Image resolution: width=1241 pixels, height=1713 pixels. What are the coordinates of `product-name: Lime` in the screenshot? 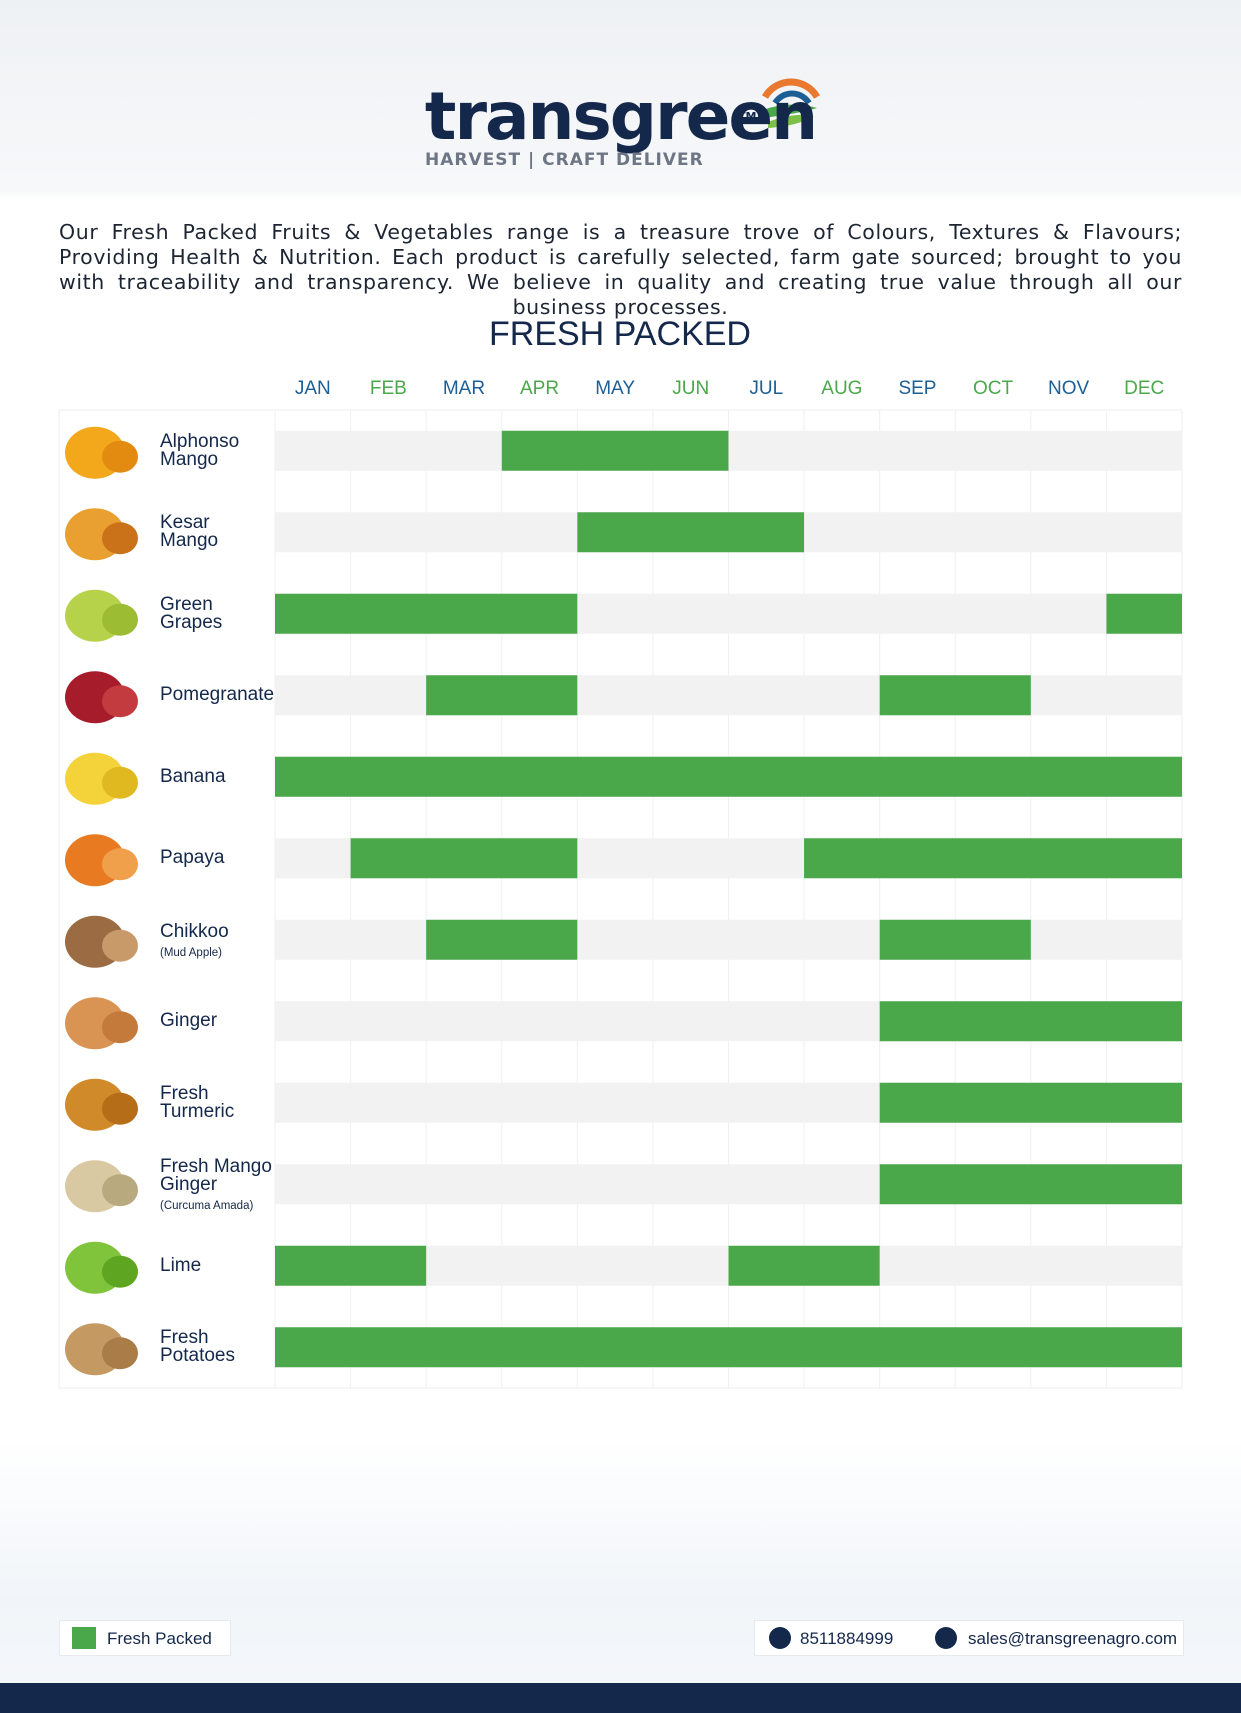 It's located at (220, 1265).